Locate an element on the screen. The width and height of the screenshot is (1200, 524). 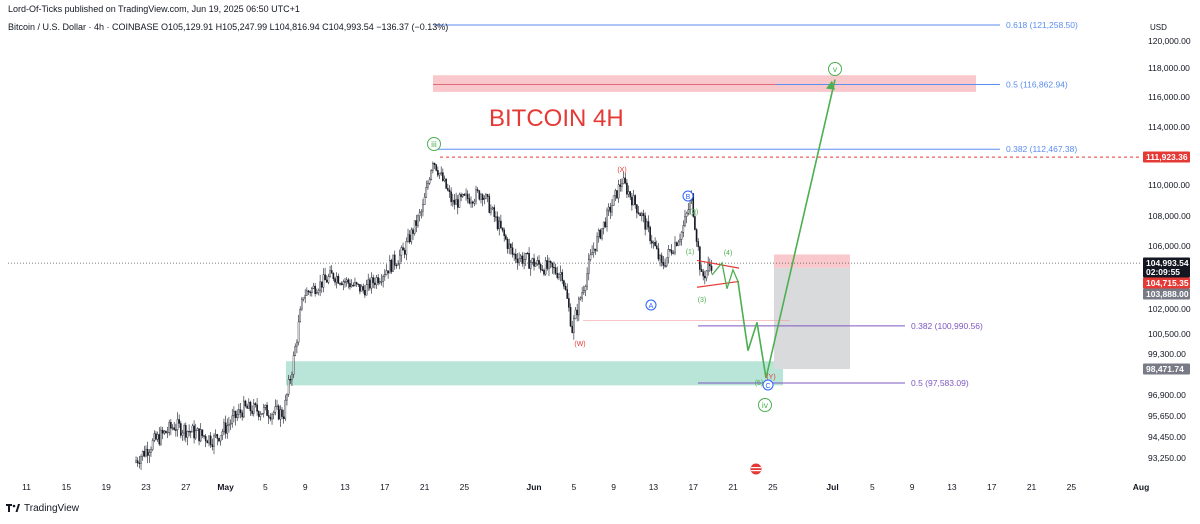
y-tick-label: 96,900.00 is located at coordinates (1167, 395).